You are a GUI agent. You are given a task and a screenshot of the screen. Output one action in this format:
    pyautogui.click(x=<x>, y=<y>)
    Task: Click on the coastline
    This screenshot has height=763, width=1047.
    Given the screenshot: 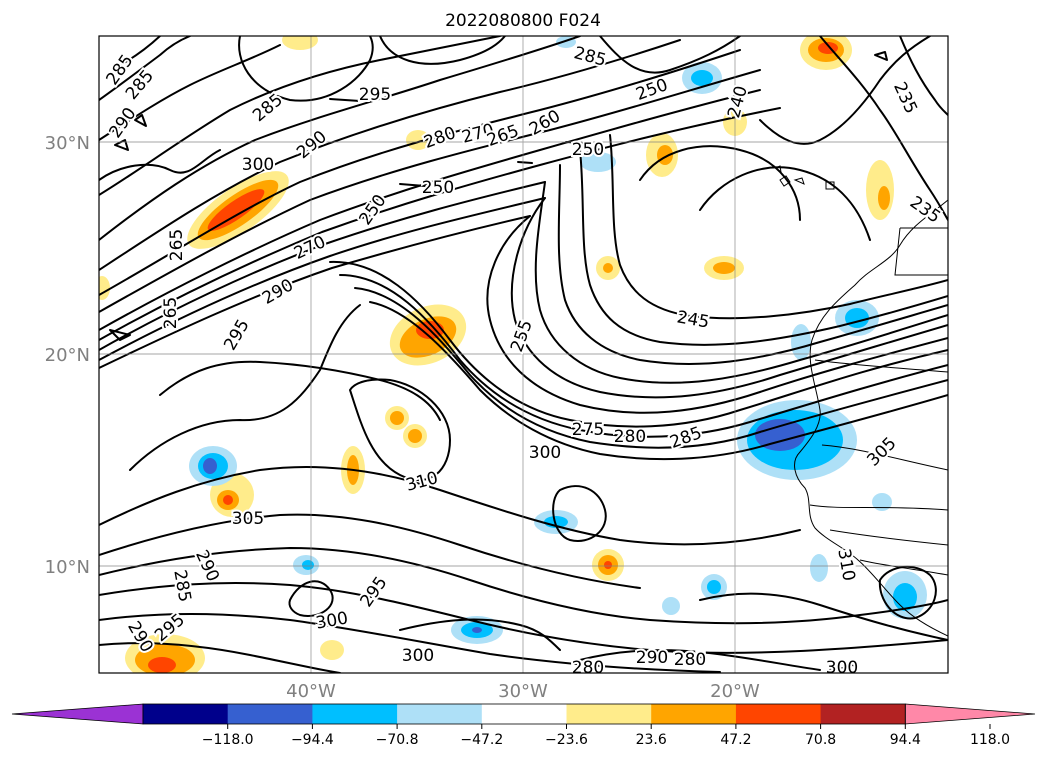 What is the action you would take?
    pyautogui.click(x=861, y=401)
    